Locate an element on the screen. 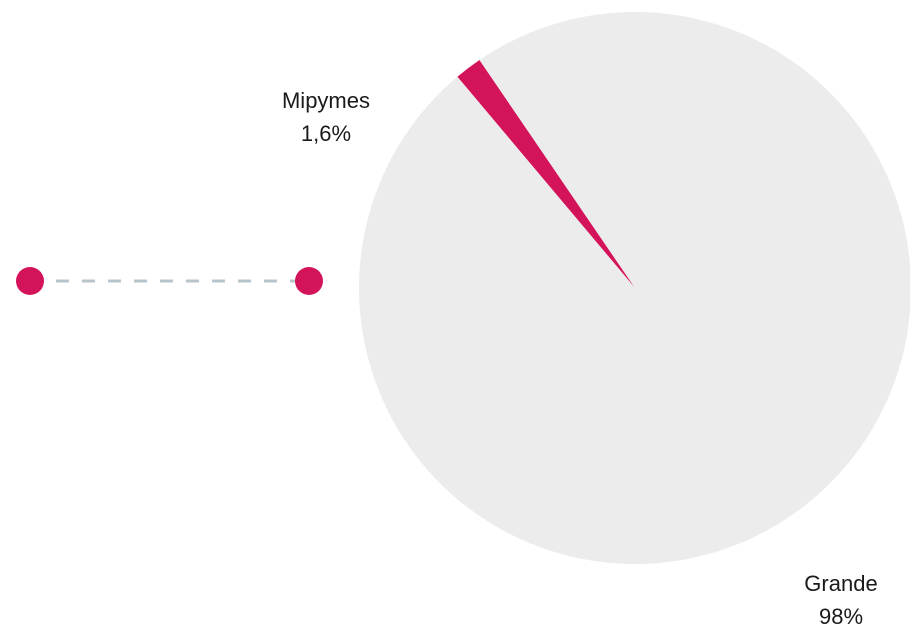 The width and height of the screenshot is (910, 629). connector-decoration is located at coordinates (169, 281).